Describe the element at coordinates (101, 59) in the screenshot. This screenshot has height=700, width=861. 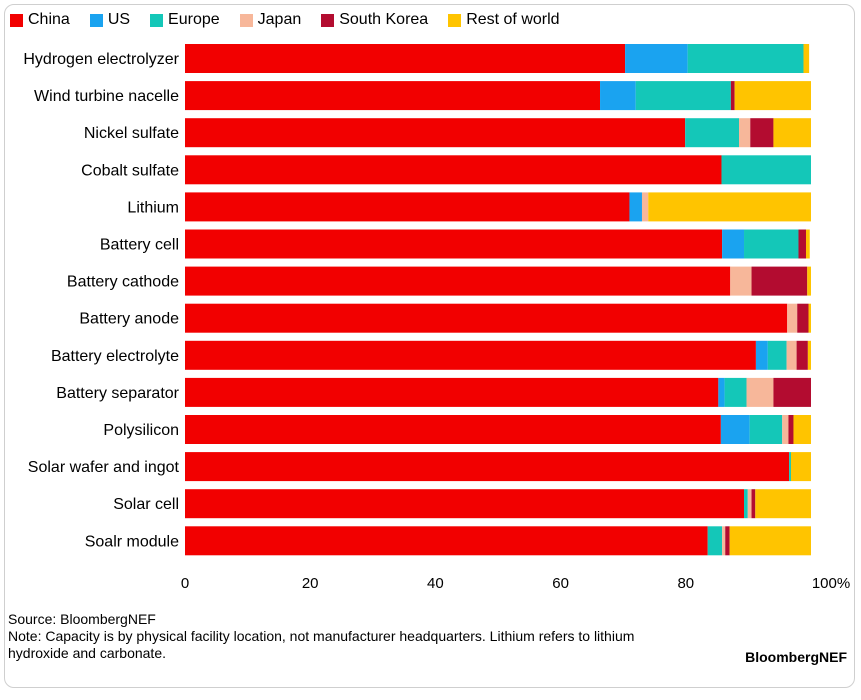
I see `category-label: Hydrogen electrolyzer` at that location.